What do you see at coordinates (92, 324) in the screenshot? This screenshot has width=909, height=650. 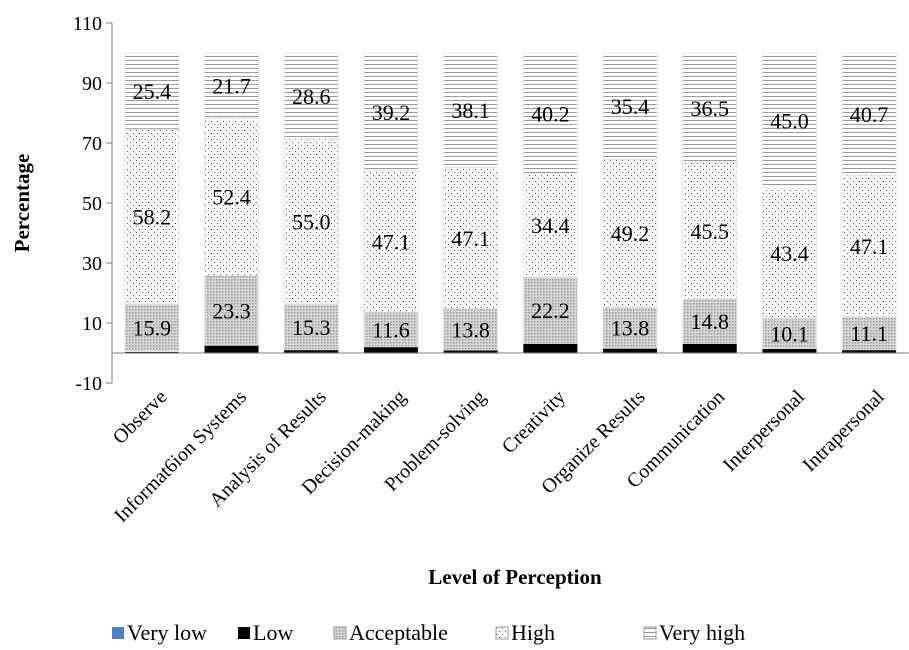 I see `y-tick-label: 10` at bounding box center [92, 324].